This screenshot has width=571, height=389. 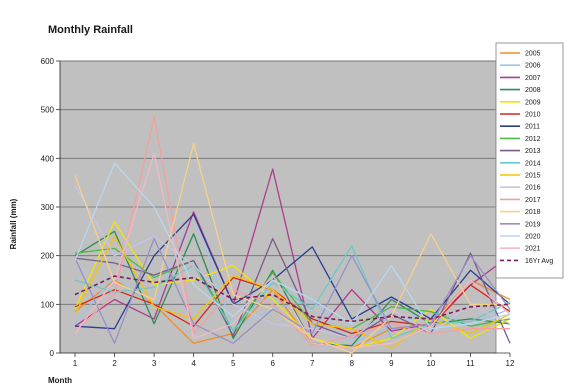 I want to click on legend-label: 2017, so click(x=533, y=200).